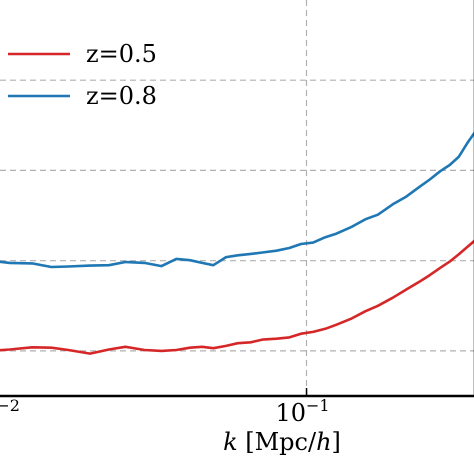 This screenshot has width=474, height=474. Describe the element at coordinates (318, 405) in the screenshot. I see `x-tick-exponent: −1` at that location.